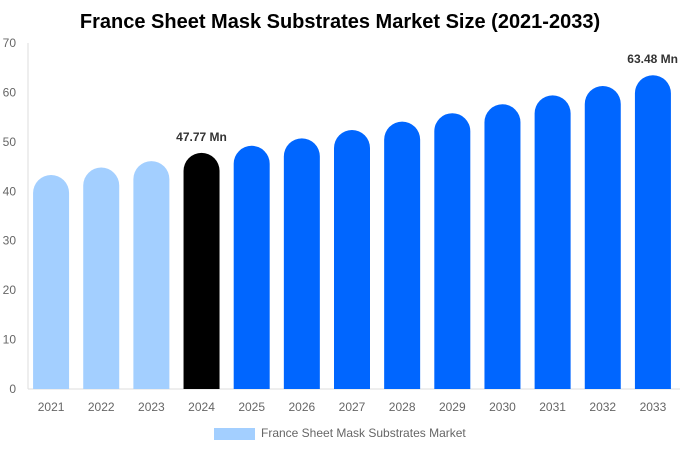 This screenshot has height=450, width=680. I want to click on y-tick-label: 60, so click(10, 92).